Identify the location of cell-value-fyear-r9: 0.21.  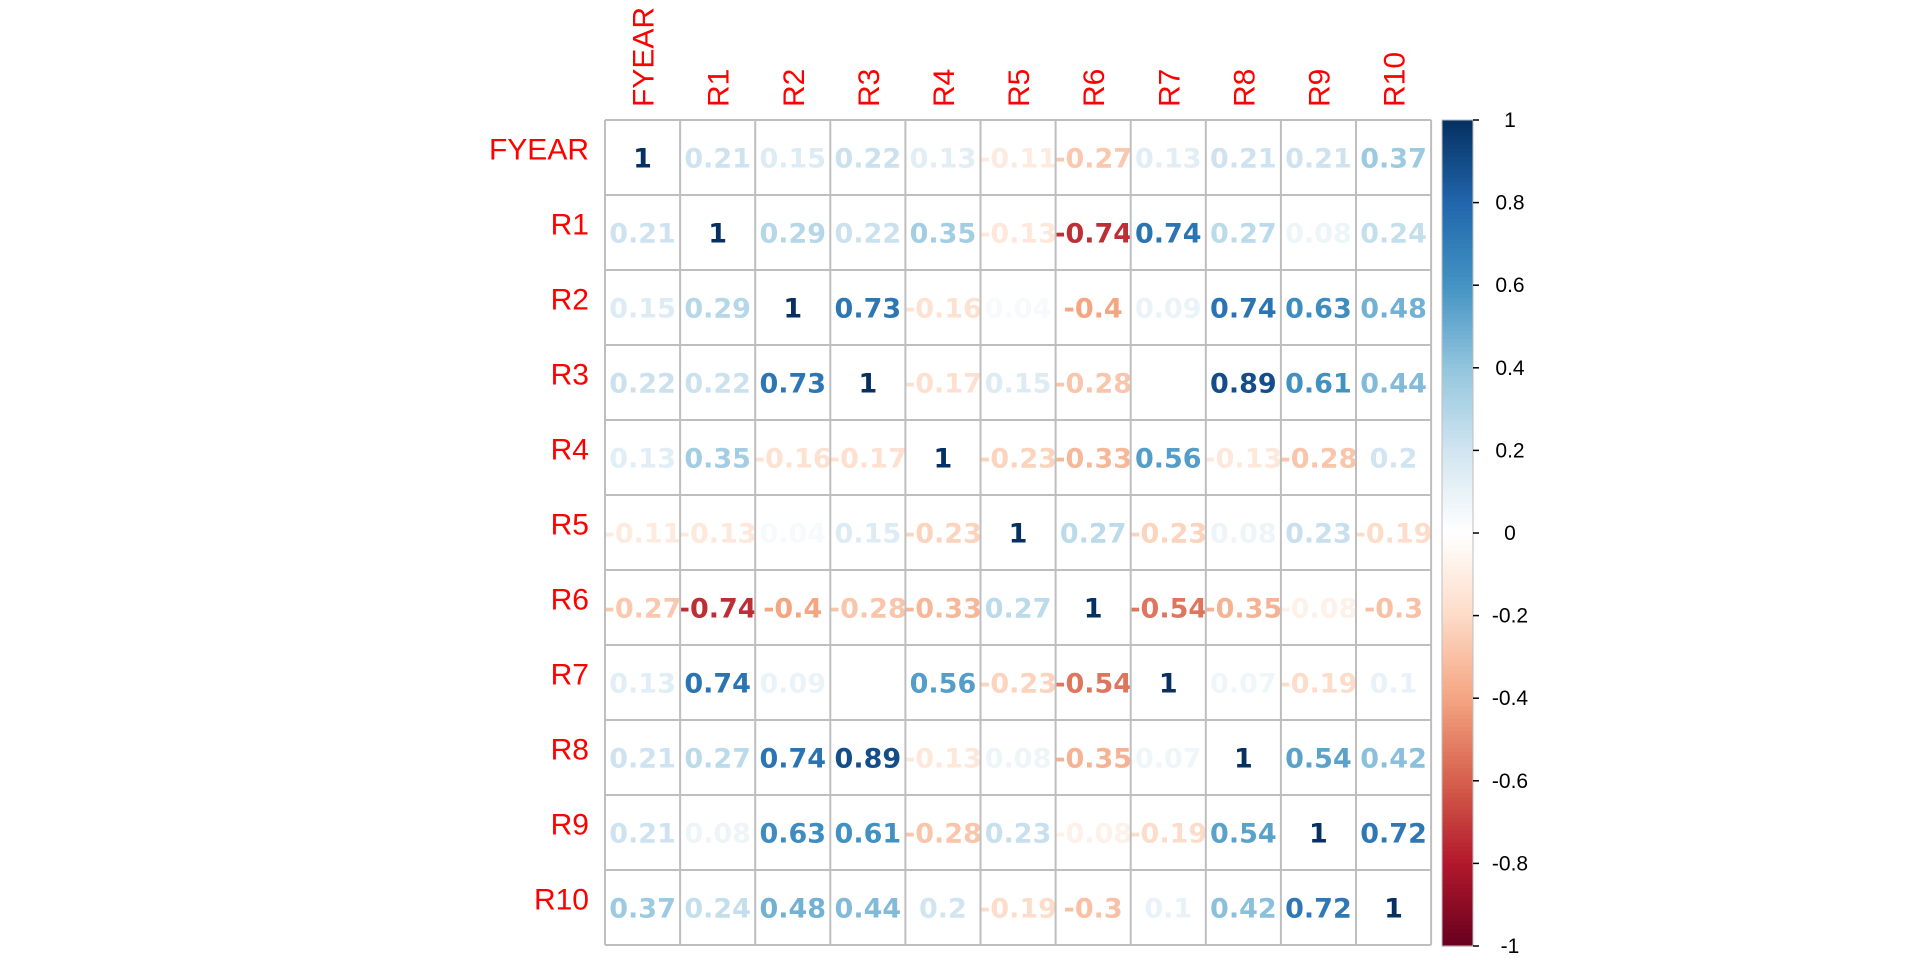
(1318, 159).